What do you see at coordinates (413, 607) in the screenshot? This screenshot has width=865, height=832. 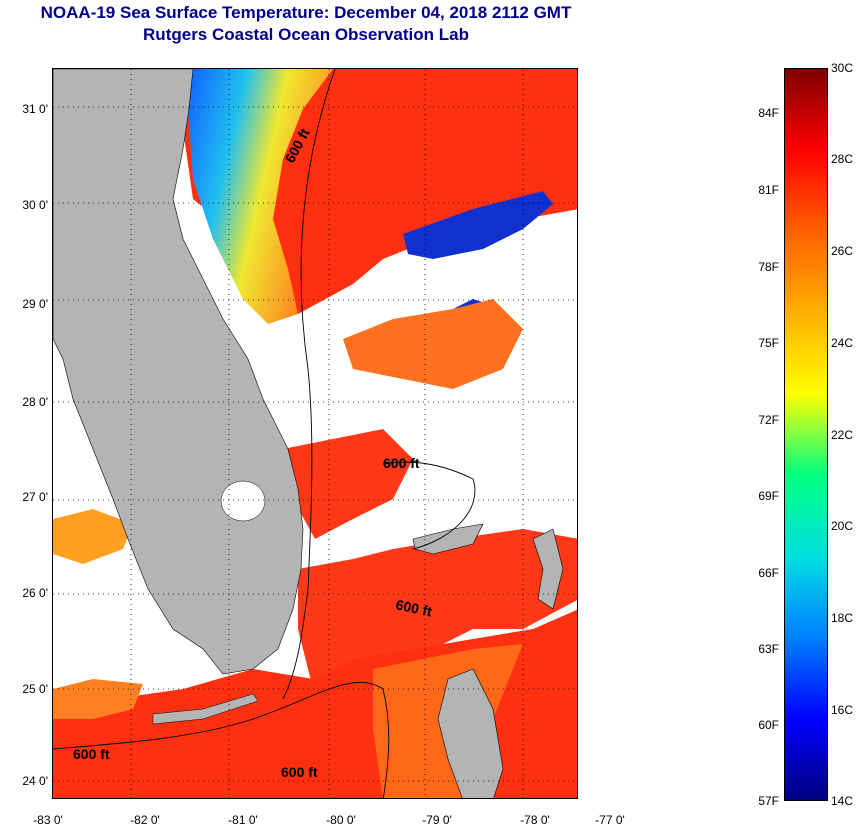 I see `depth-label-gulfstream: 600 ft` at bounding box center [413, 607].